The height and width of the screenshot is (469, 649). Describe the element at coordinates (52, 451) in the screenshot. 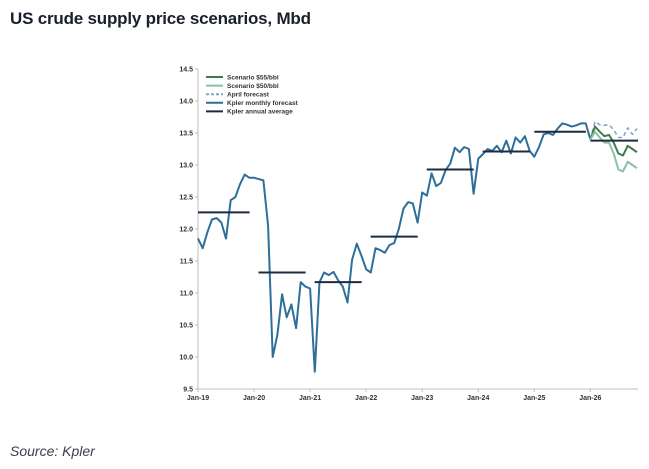

I see `source-note: Source: Kpler` at that location.